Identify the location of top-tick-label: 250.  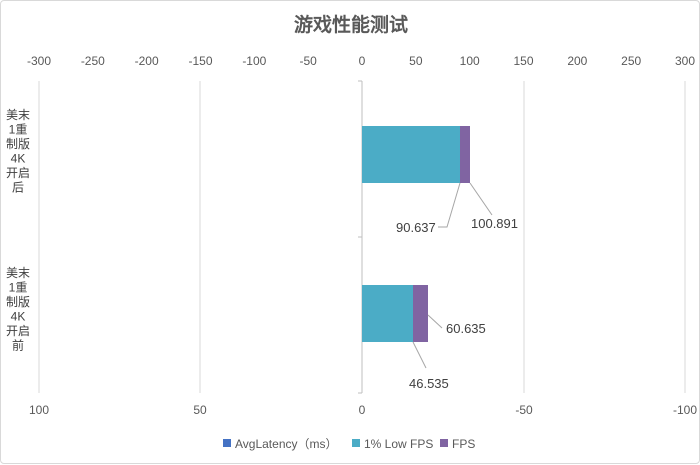
(631, 61).